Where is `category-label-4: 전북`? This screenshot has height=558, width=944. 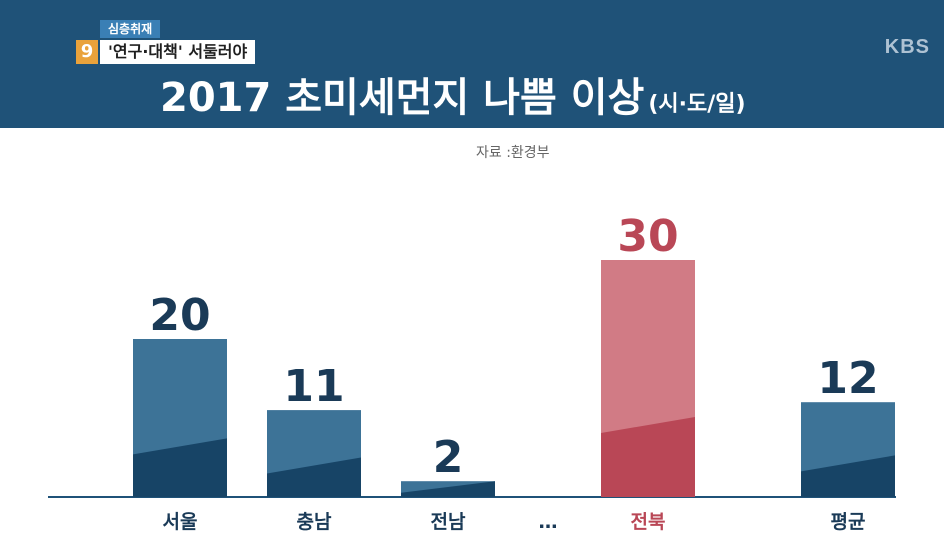 category-label-4: 전북 is located at coordinates (648, 522).